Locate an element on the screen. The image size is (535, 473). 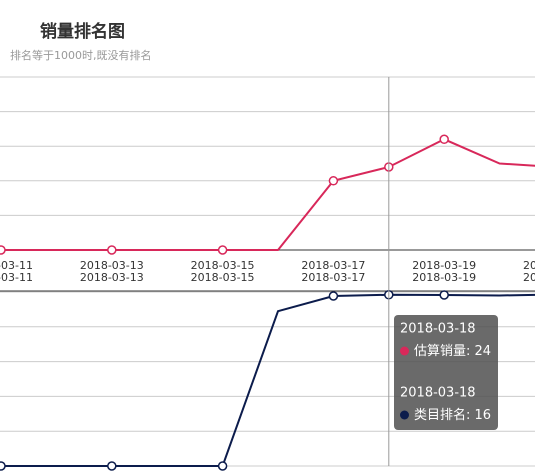
tooltip-value: 24 is located at coordinates (483, 351).